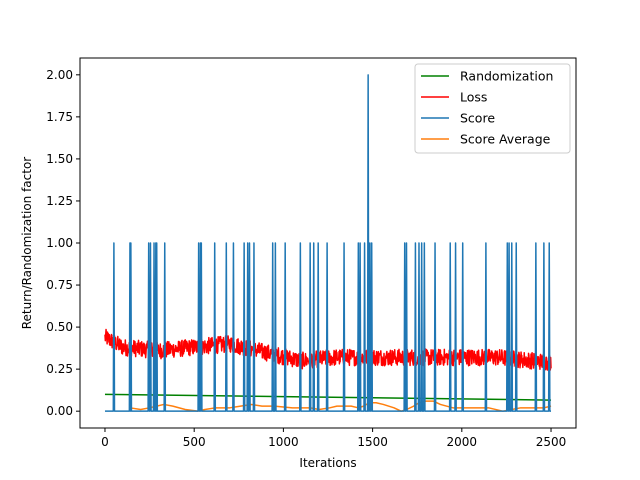 The height and width of the screenshot is (480, 640). Describe the element at coordinates (477, 118) in the screenshot. I see `legend-label-score: Score` at that location.